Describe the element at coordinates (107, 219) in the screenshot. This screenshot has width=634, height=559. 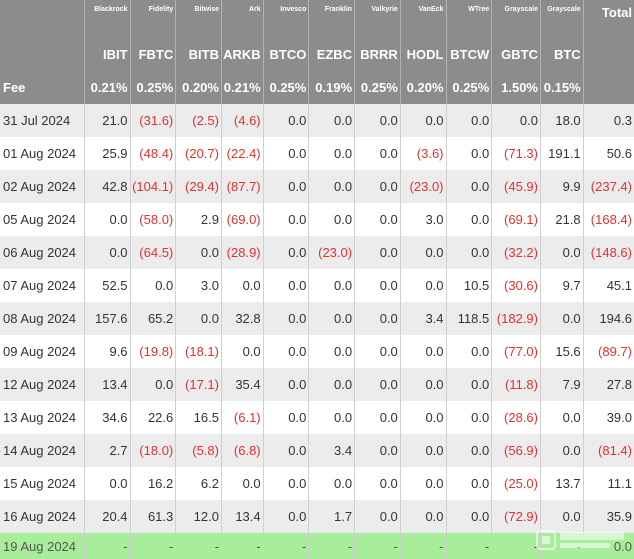
I see `flow-cell-ibit: 0.0` at that location.